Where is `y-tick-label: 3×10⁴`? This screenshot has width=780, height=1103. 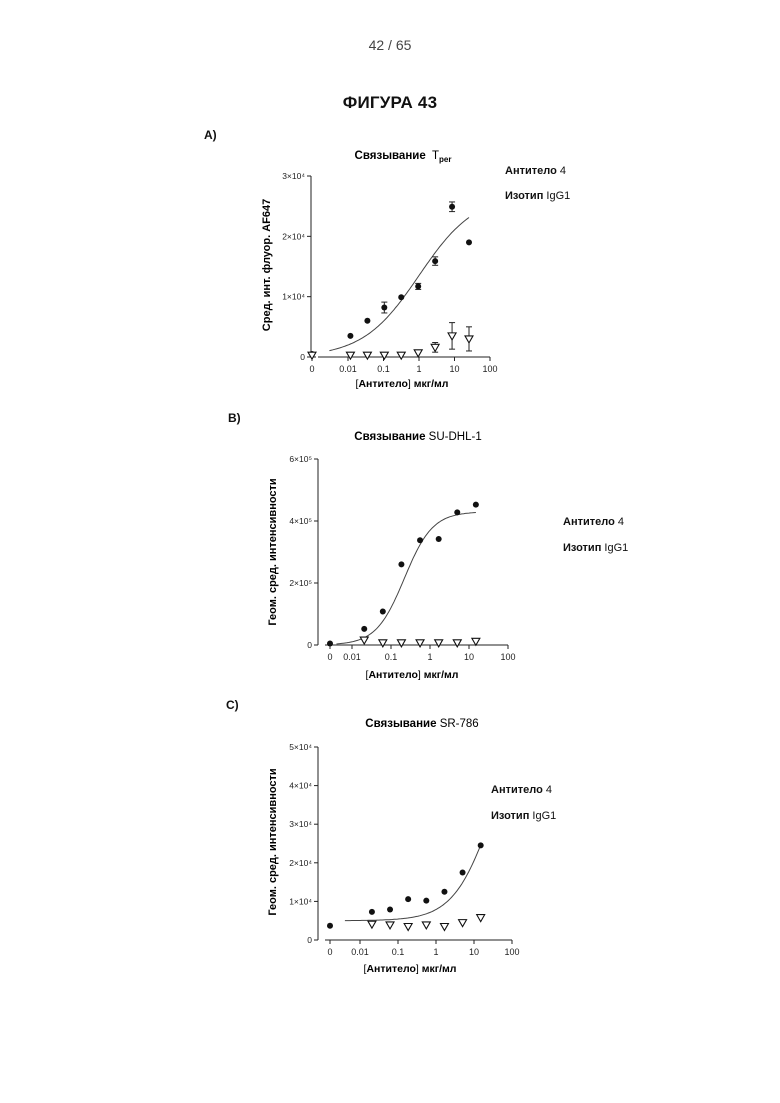 y-tick-label: 3×10⁴ is located at coordinates (300, 824).